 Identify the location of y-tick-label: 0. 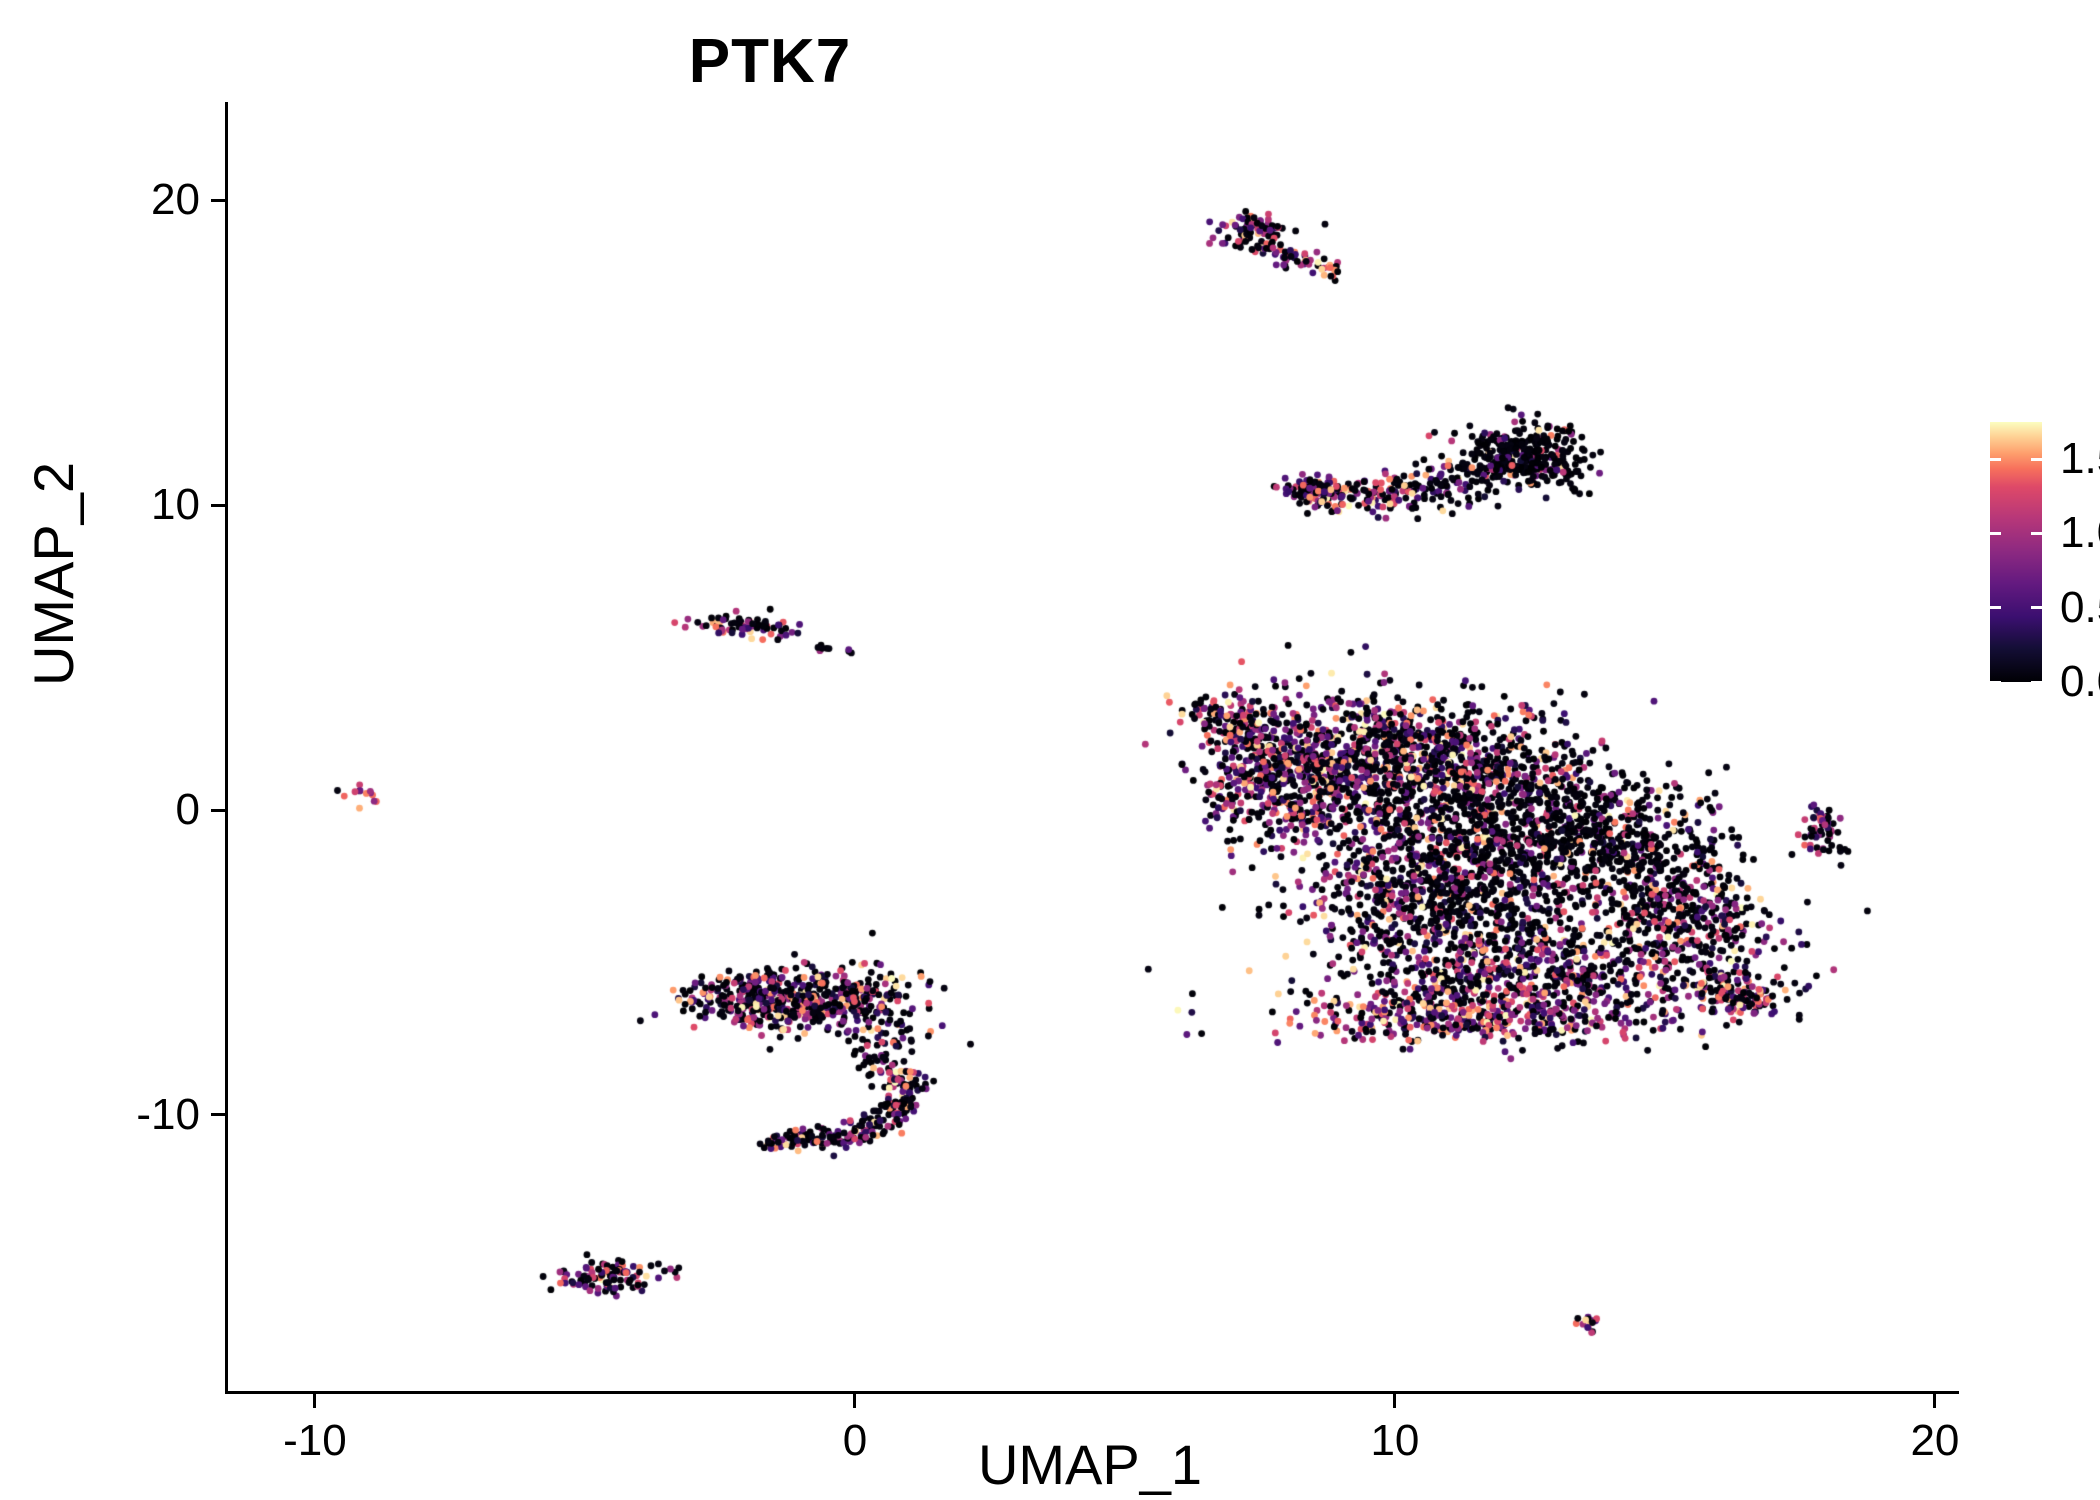
(187, 810).